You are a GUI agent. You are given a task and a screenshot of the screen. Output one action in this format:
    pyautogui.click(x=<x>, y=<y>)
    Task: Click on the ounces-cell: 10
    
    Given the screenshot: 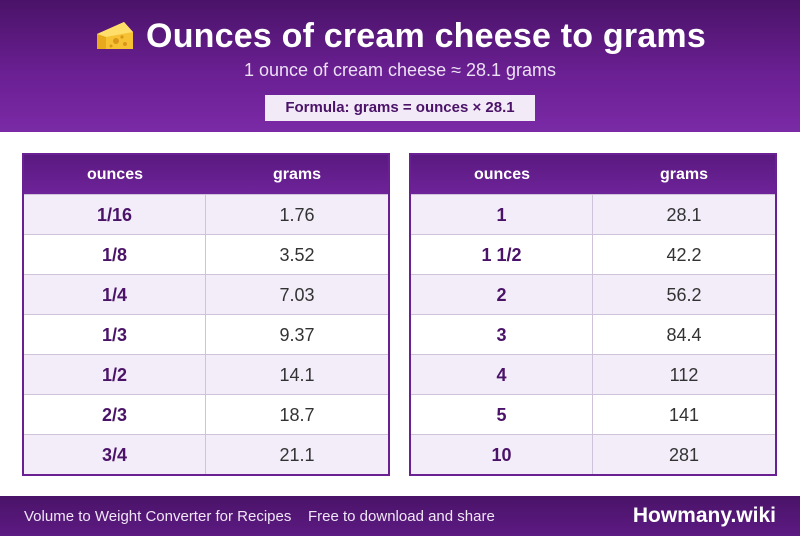 What is the action you would take?
    pyautogui.click(x=502, y=454)
    